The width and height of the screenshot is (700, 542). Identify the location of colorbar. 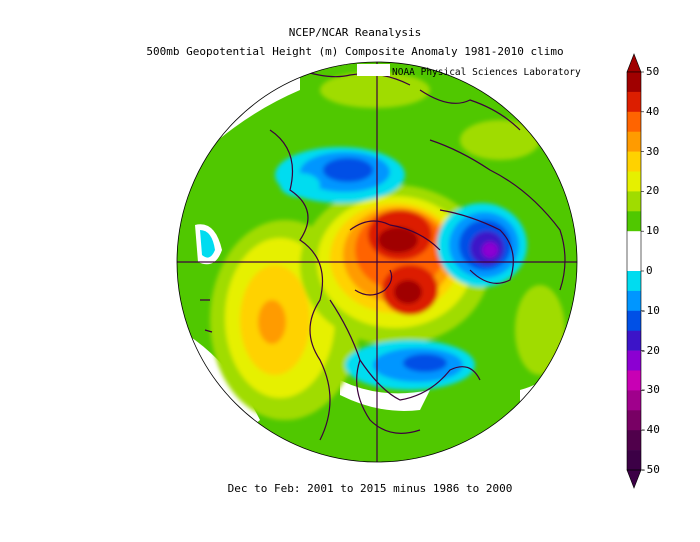
(635, 271).